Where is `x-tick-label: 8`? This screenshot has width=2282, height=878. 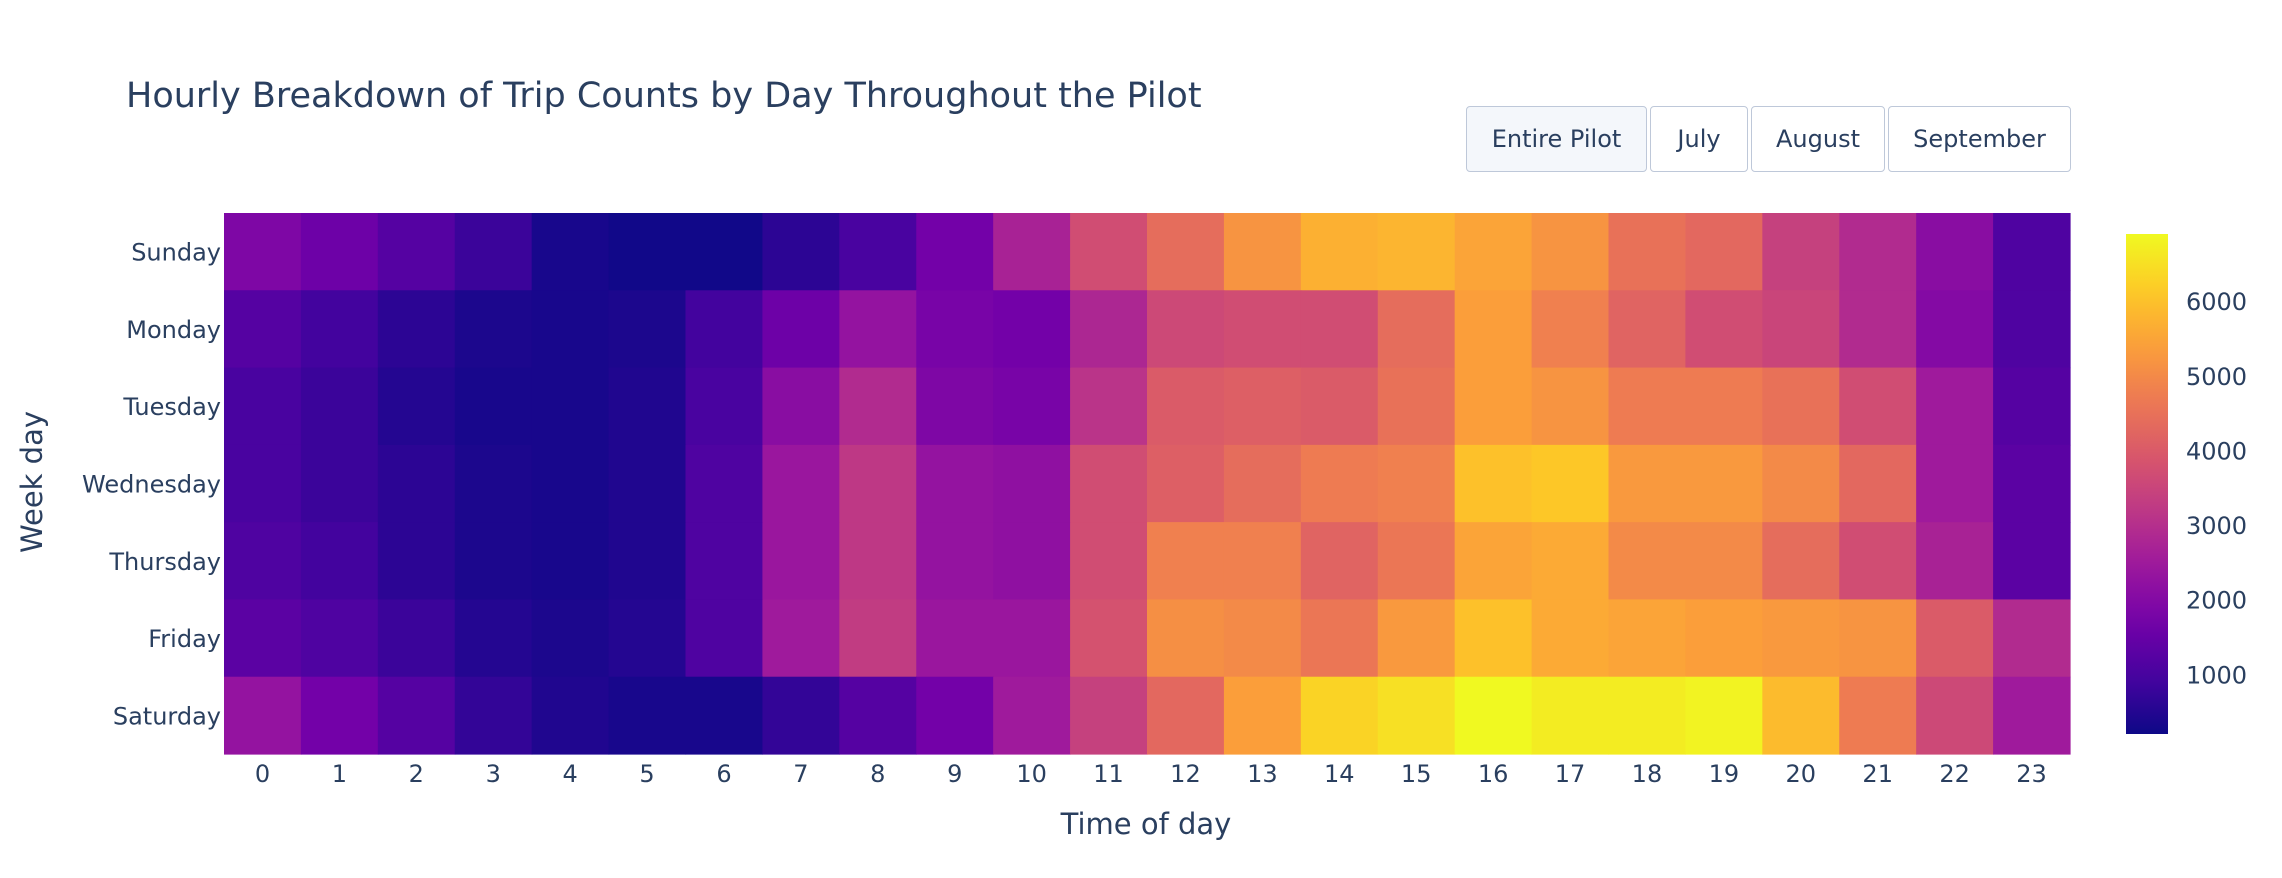
x-tick-label: 8 is located at coordinates (877, 774).